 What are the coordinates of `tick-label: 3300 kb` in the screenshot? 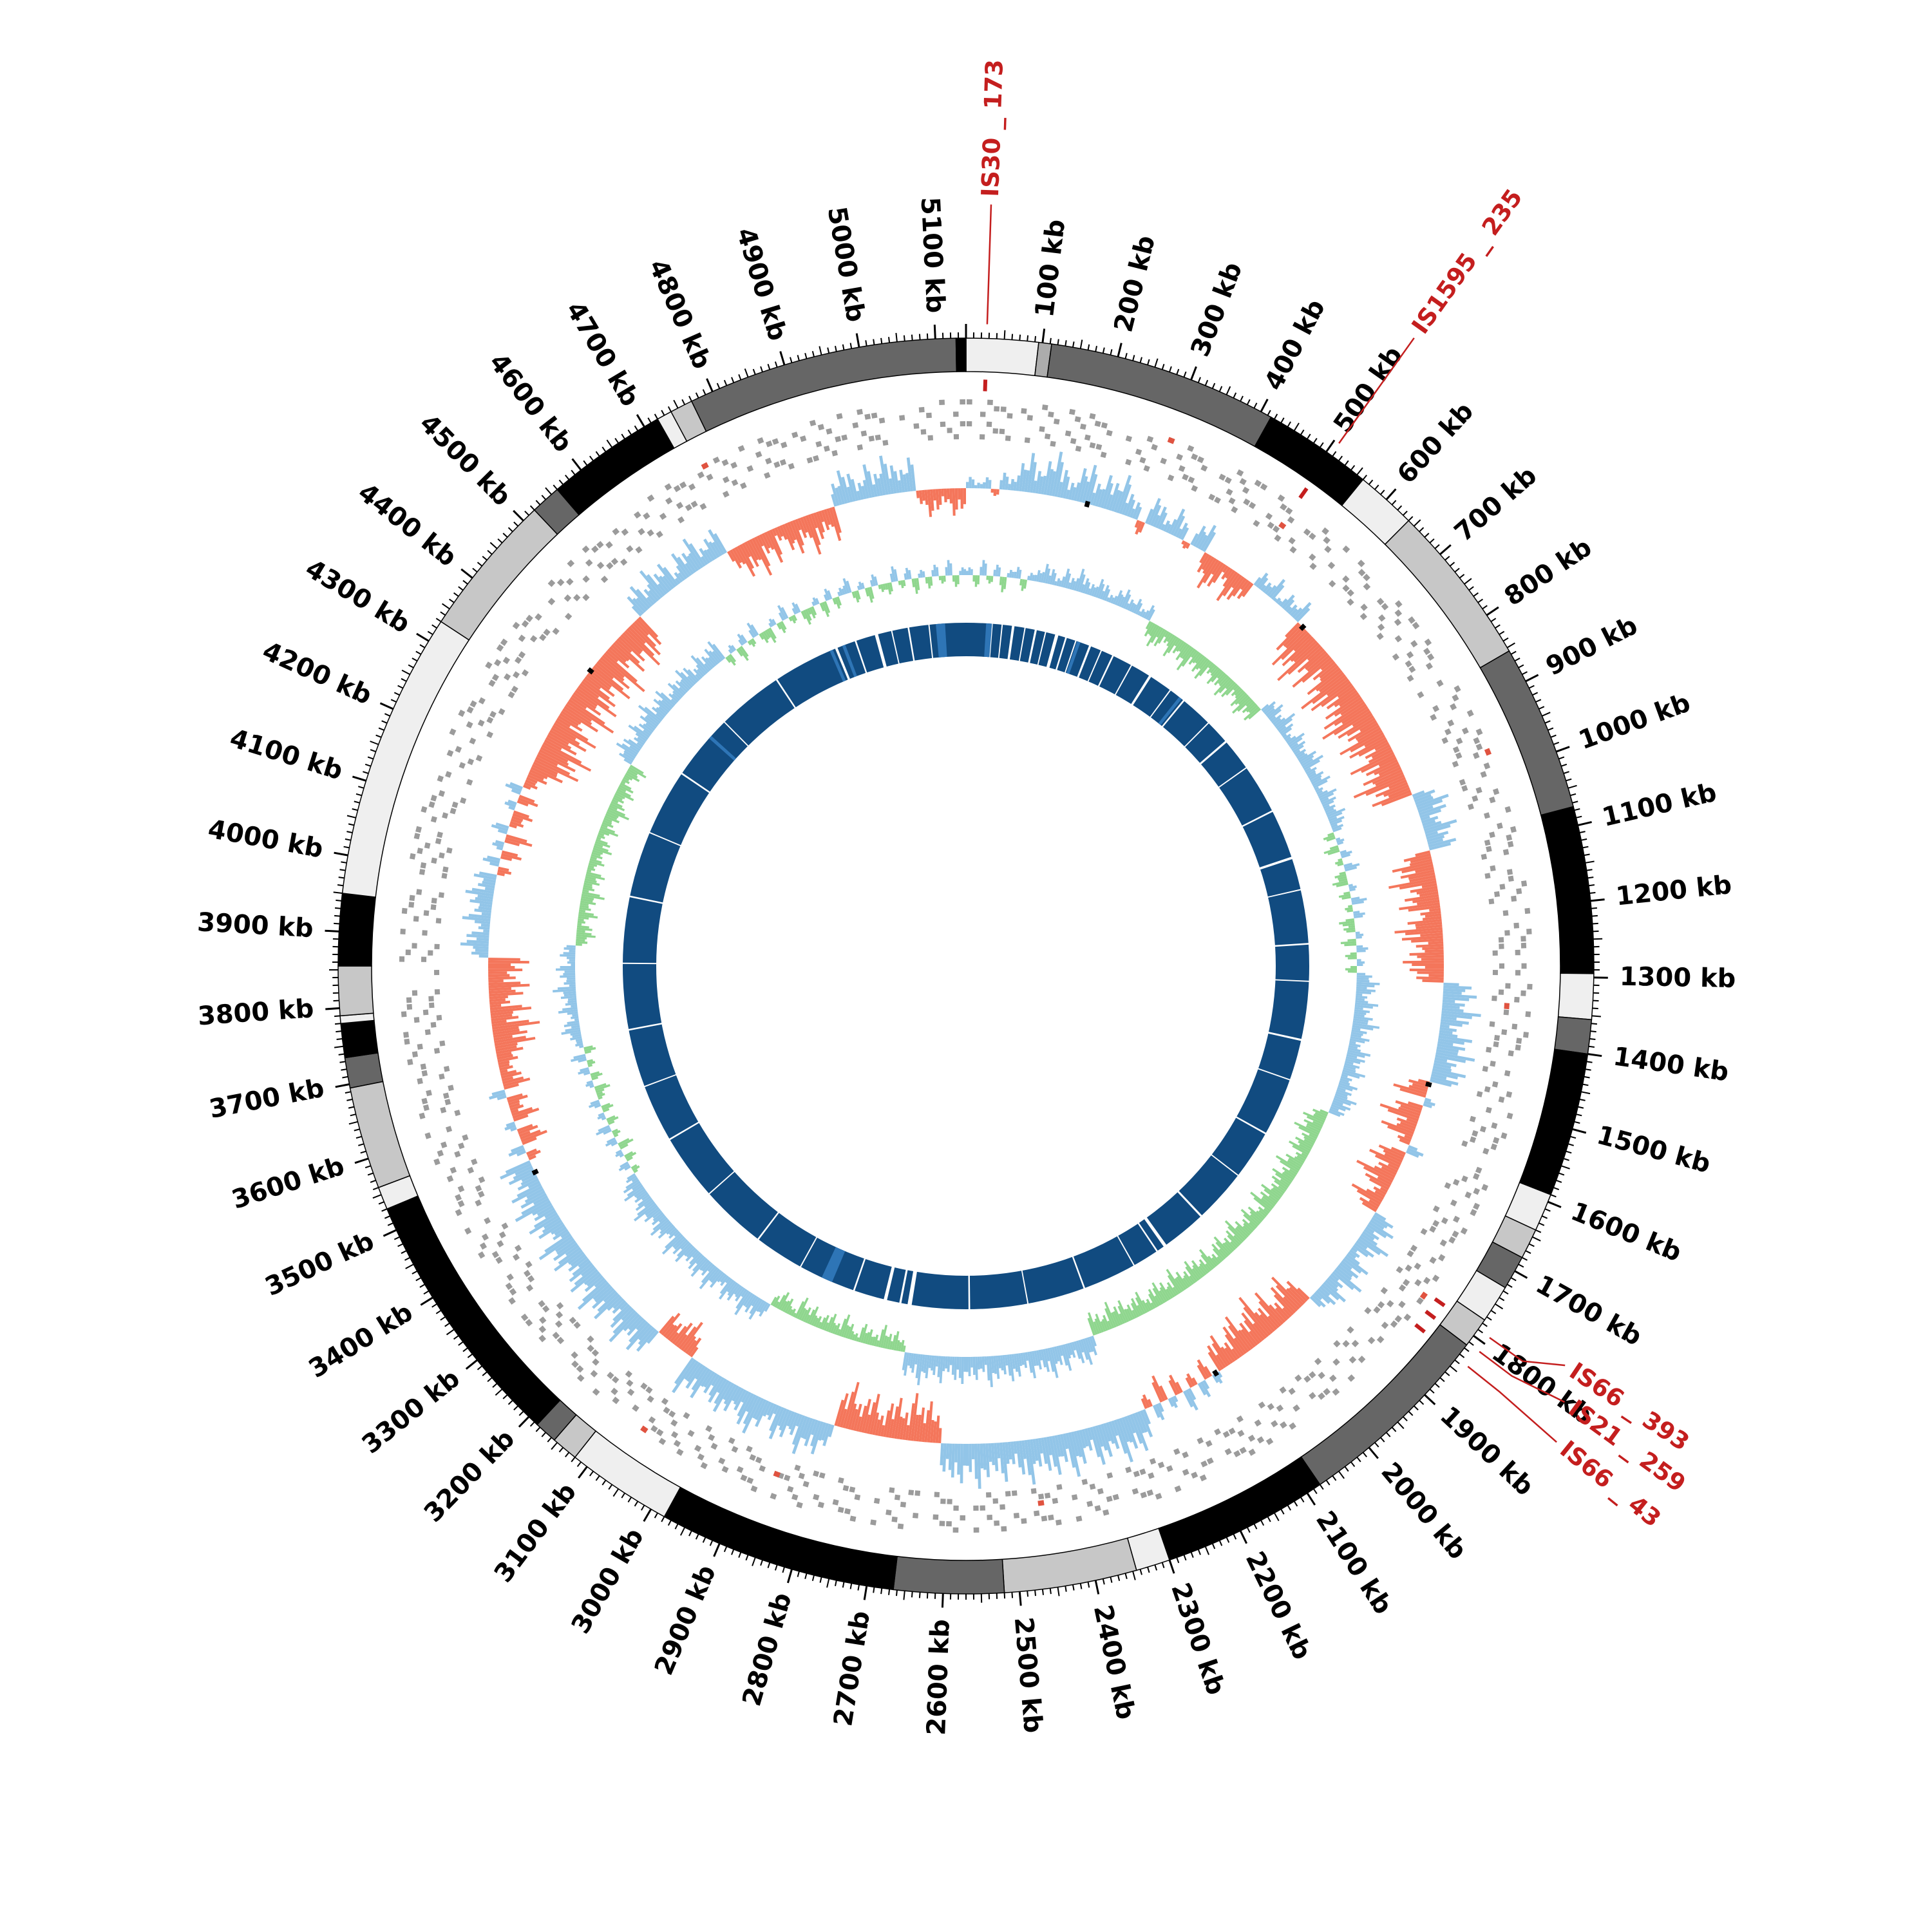 It's located at (412, 1412).